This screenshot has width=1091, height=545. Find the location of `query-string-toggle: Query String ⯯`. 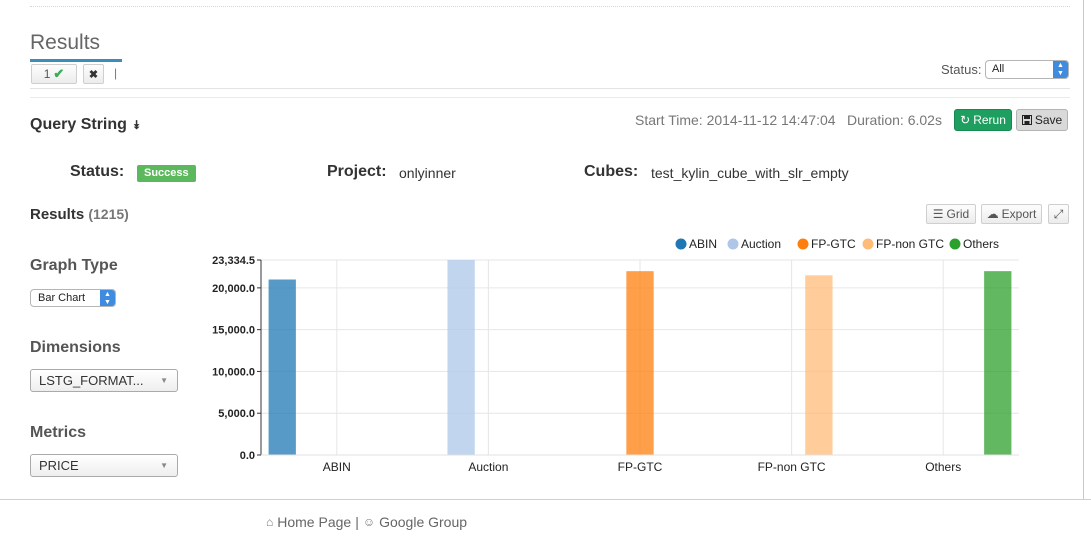

query-string-toggle: Query String ⯯ is located at coordinates (85, 125).